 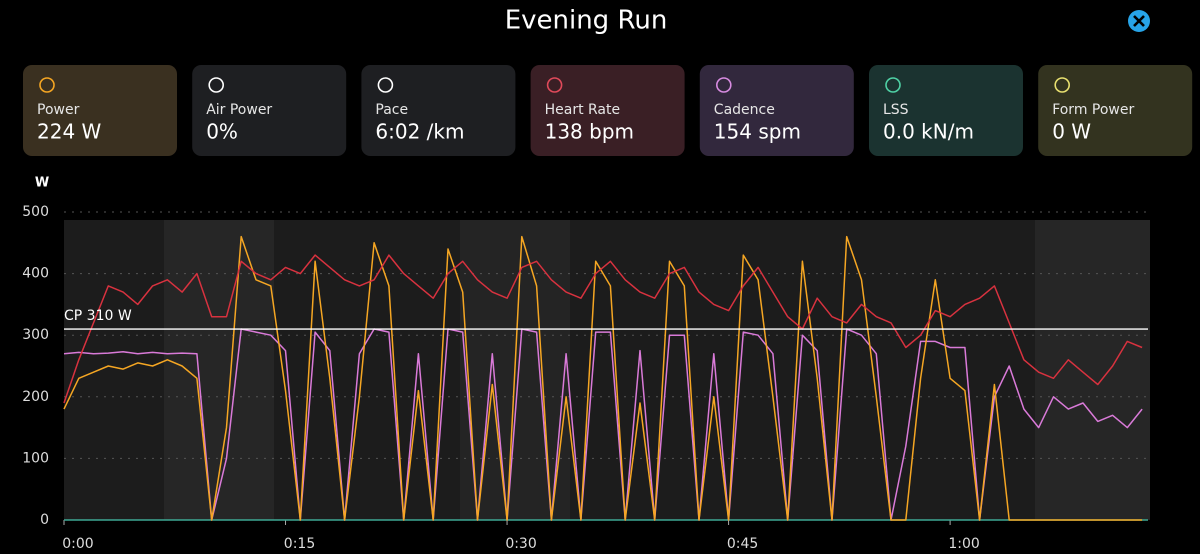 What do you see at coordinates (44, 520) in the screenshot?
I see `y-tick-label: 0` at bounding box center [44, 520].